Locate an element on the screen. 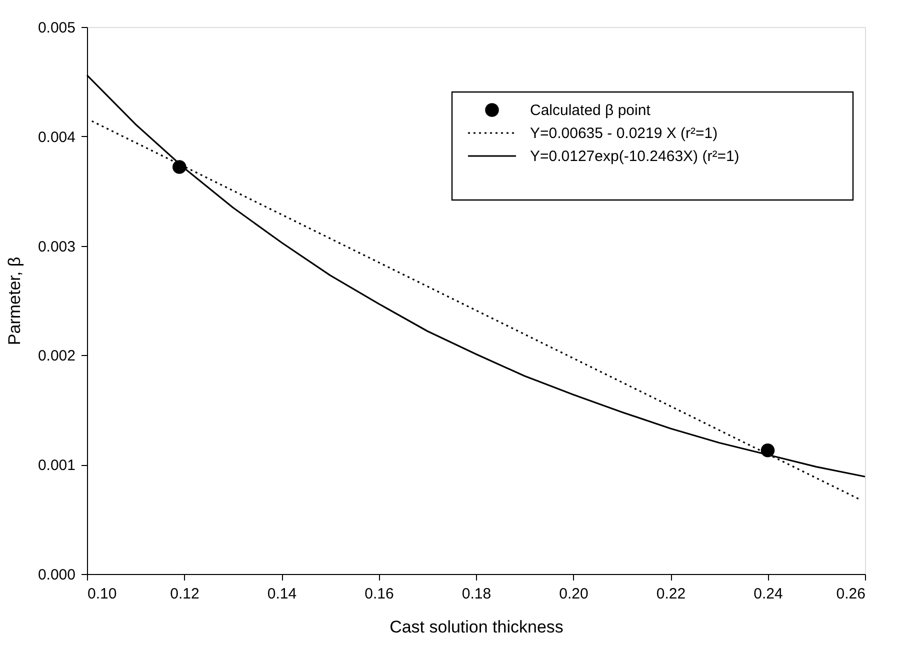  legend-label: Y=0.00635 - 0.0219 X (r²=1) is located at coordinates (624, 133).